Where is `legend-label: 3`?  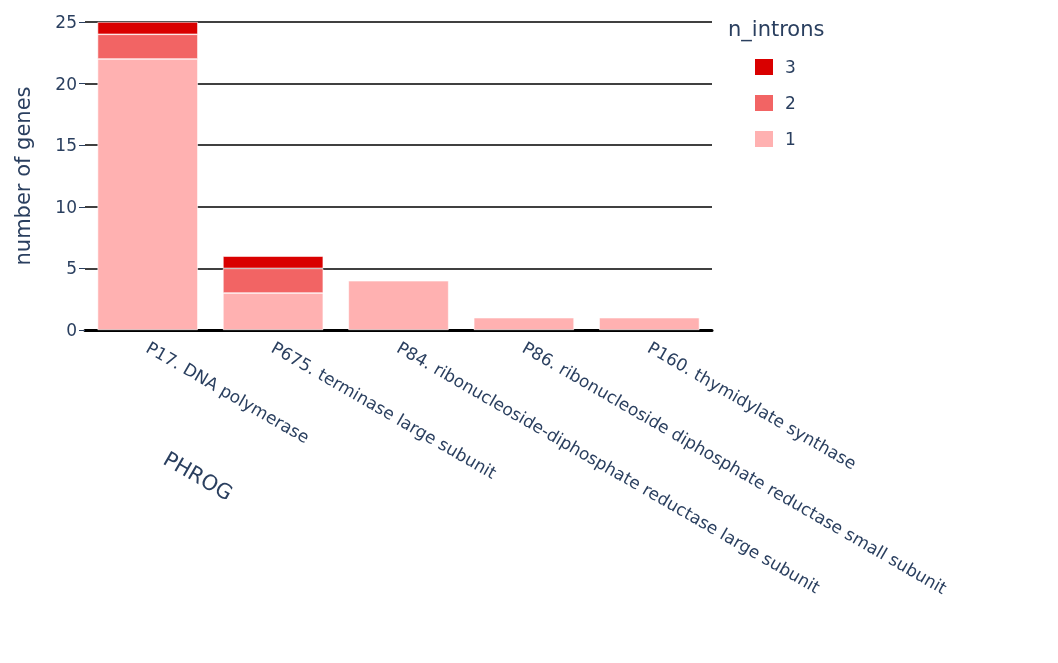
legend-label: 3 is located at coordinates (790, 67).